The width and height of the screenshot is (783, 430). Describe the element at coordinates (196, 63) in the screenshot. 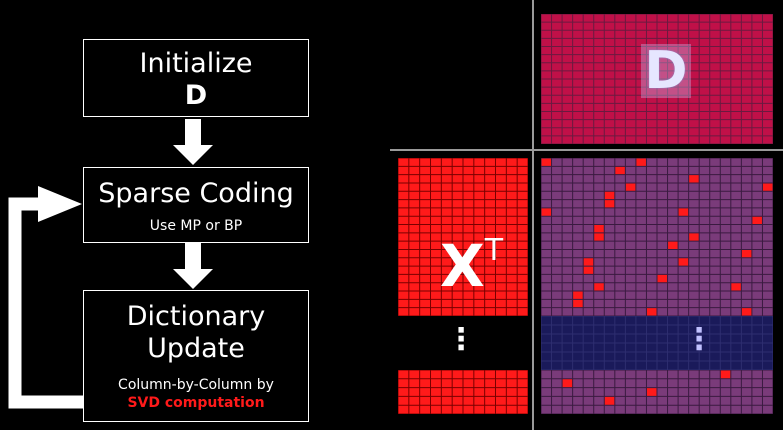

I see `initialize-title: Initialize` at that location.